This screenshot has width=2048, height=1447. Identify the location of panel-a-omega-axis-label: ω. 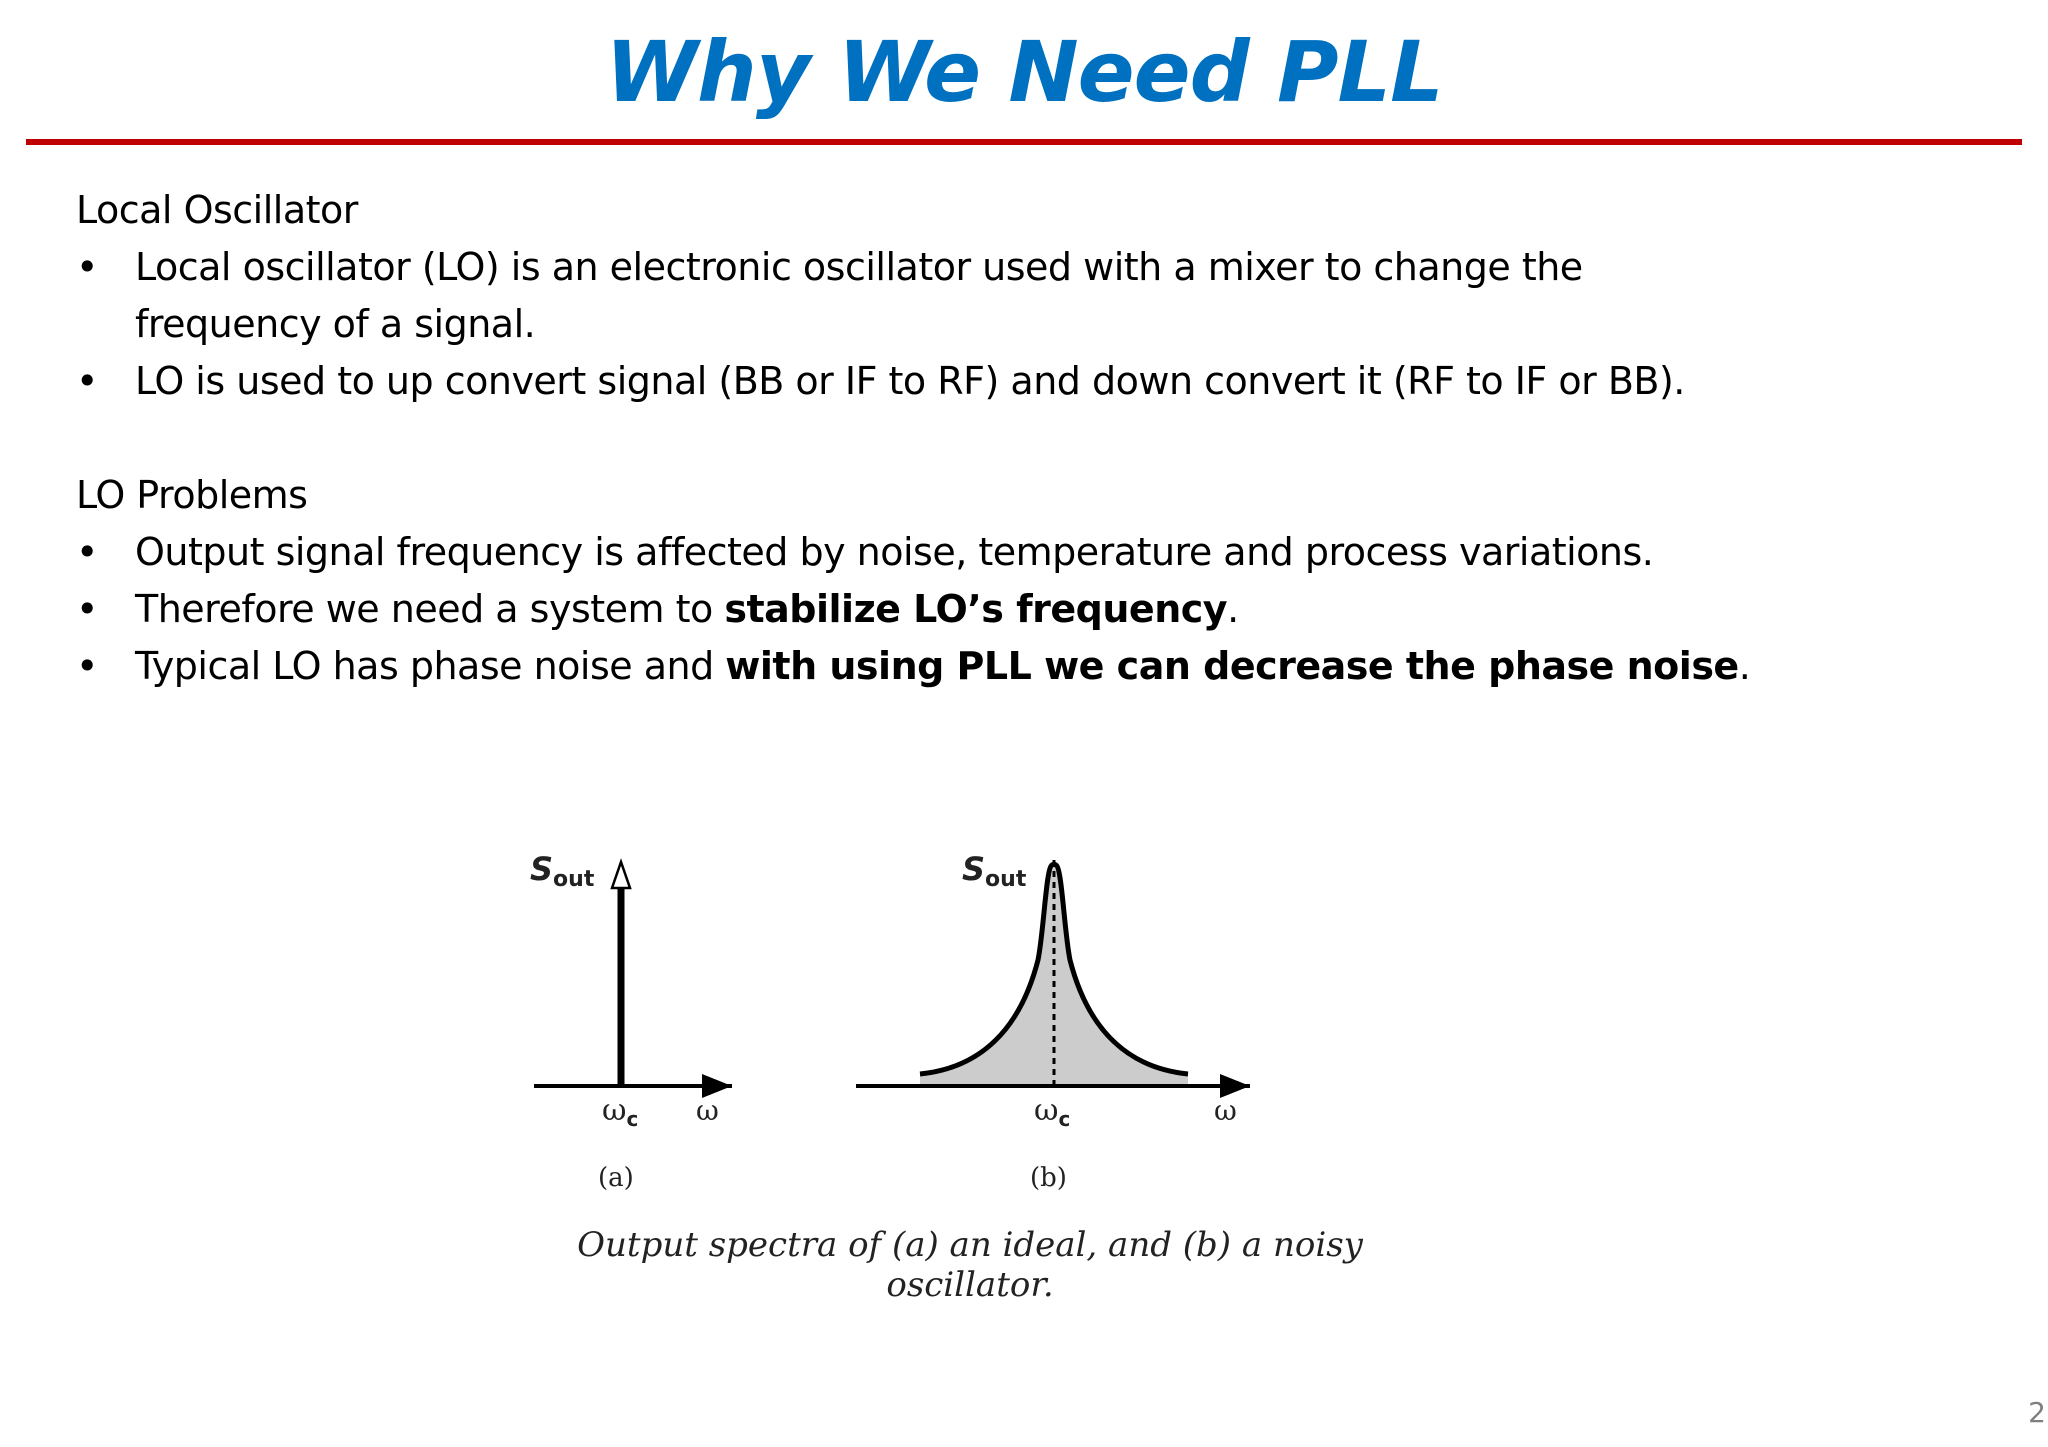
(707, 1110).